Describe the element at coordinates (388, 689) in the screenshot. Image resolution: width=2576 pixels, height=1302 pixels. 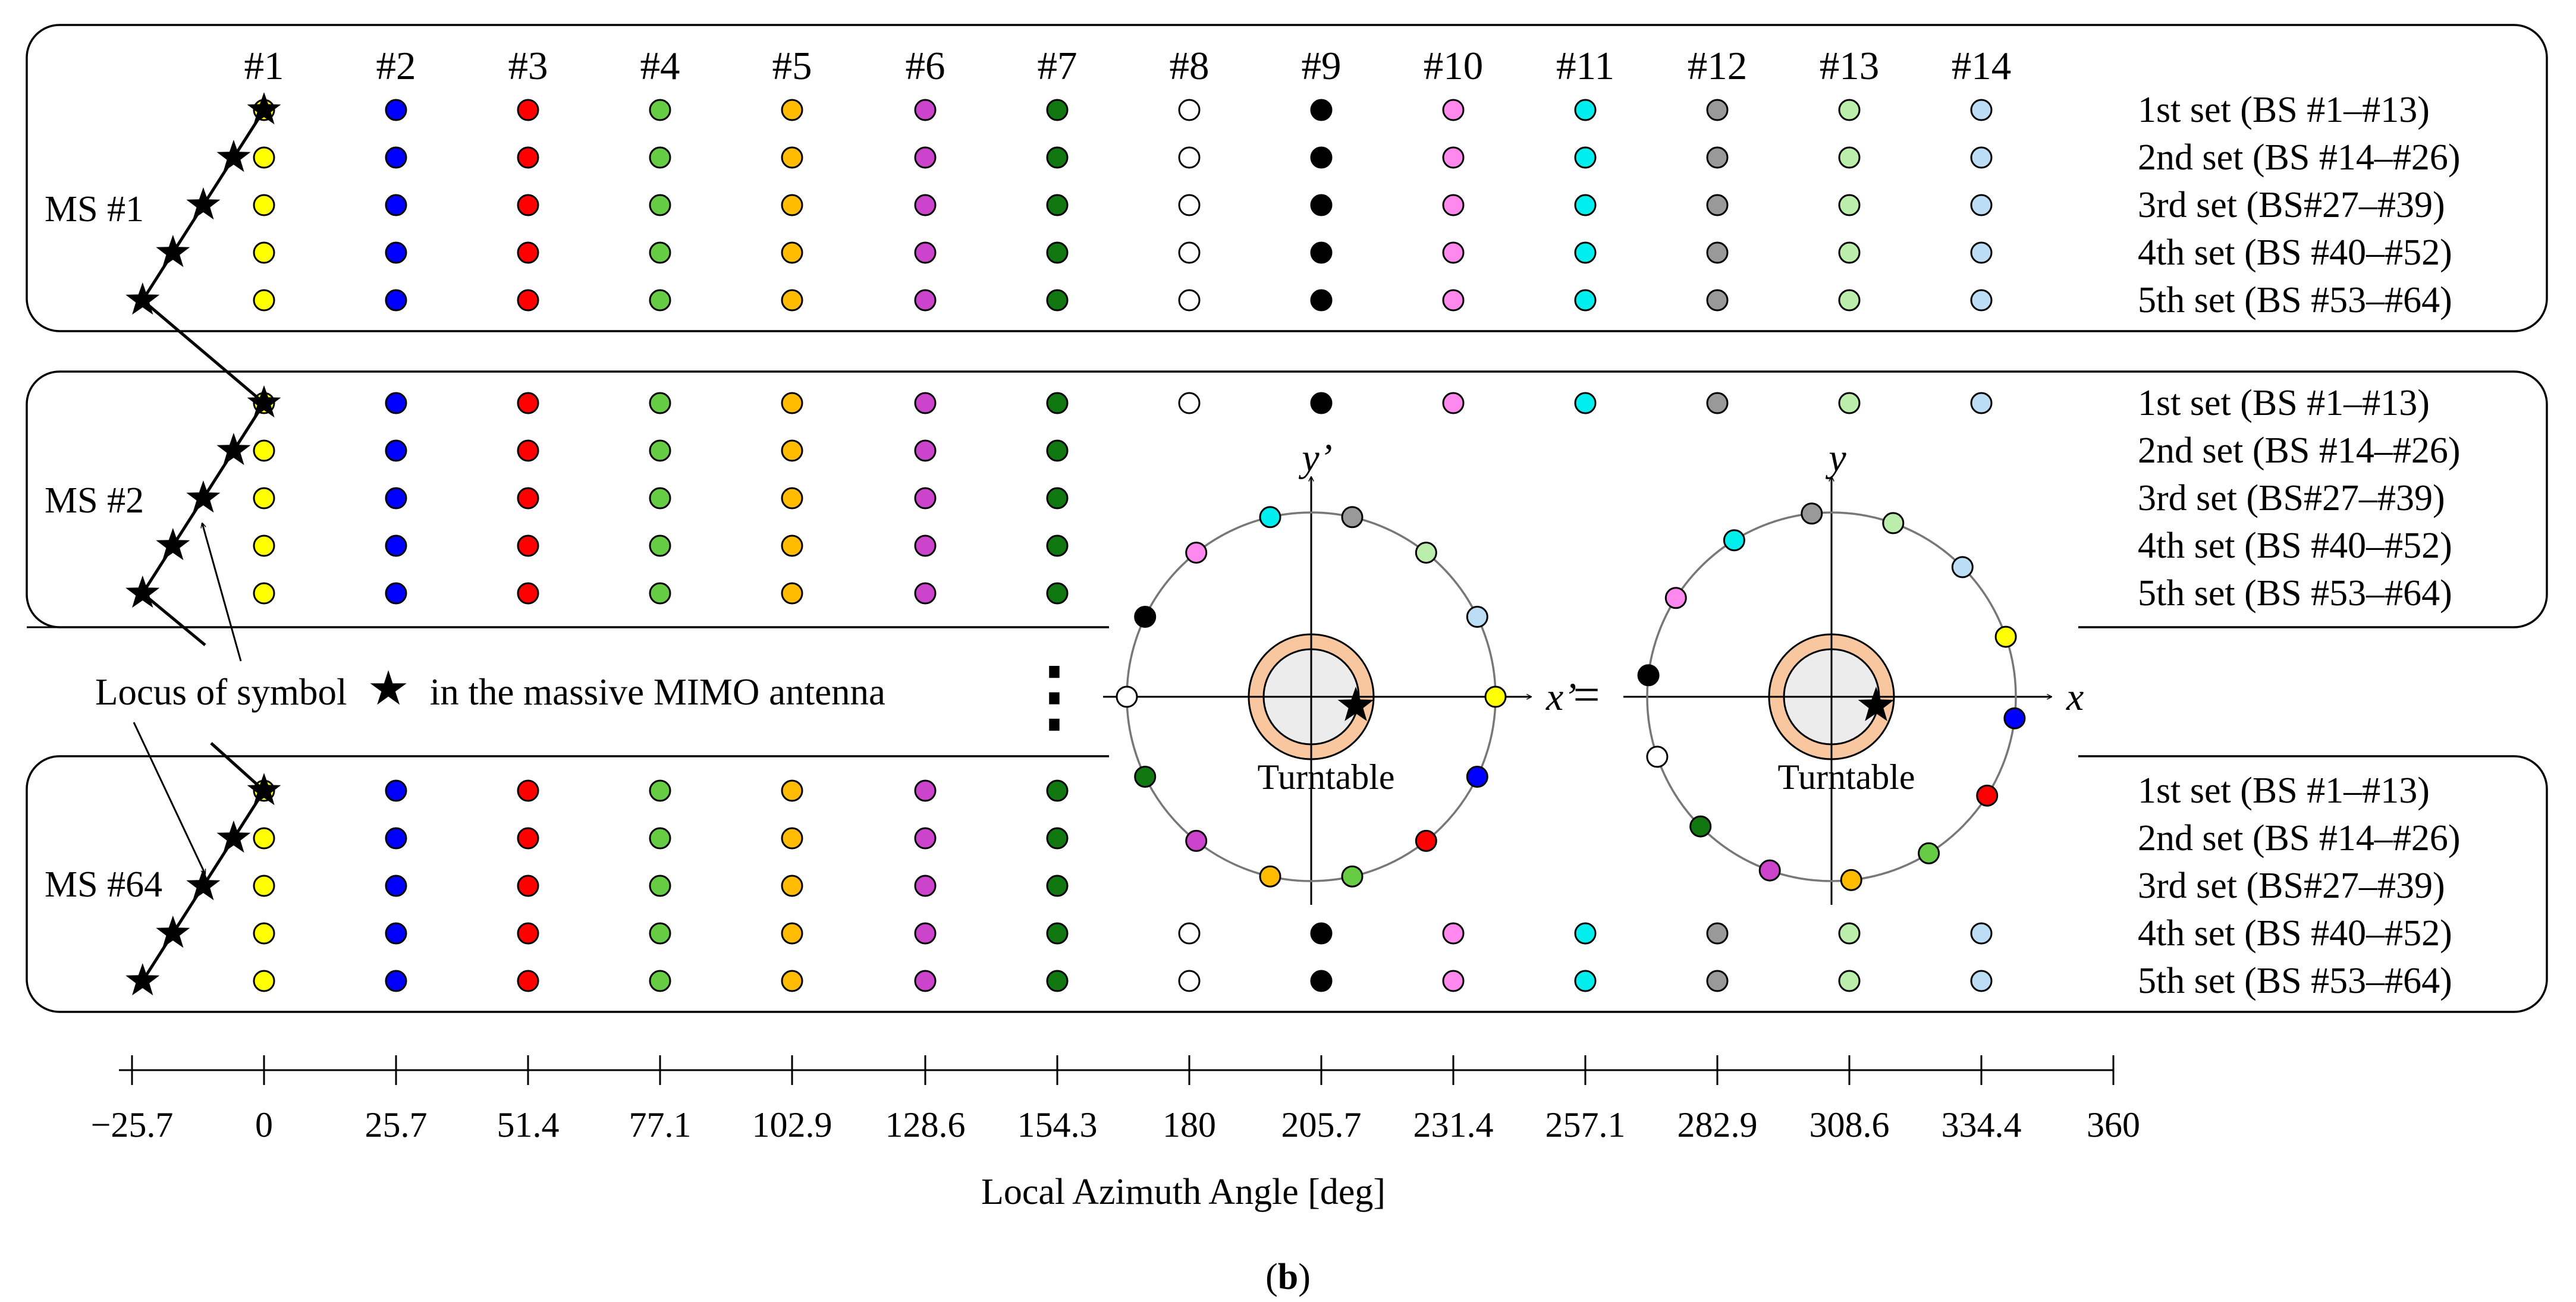
I see `locus-star-icon: ★` at that location.